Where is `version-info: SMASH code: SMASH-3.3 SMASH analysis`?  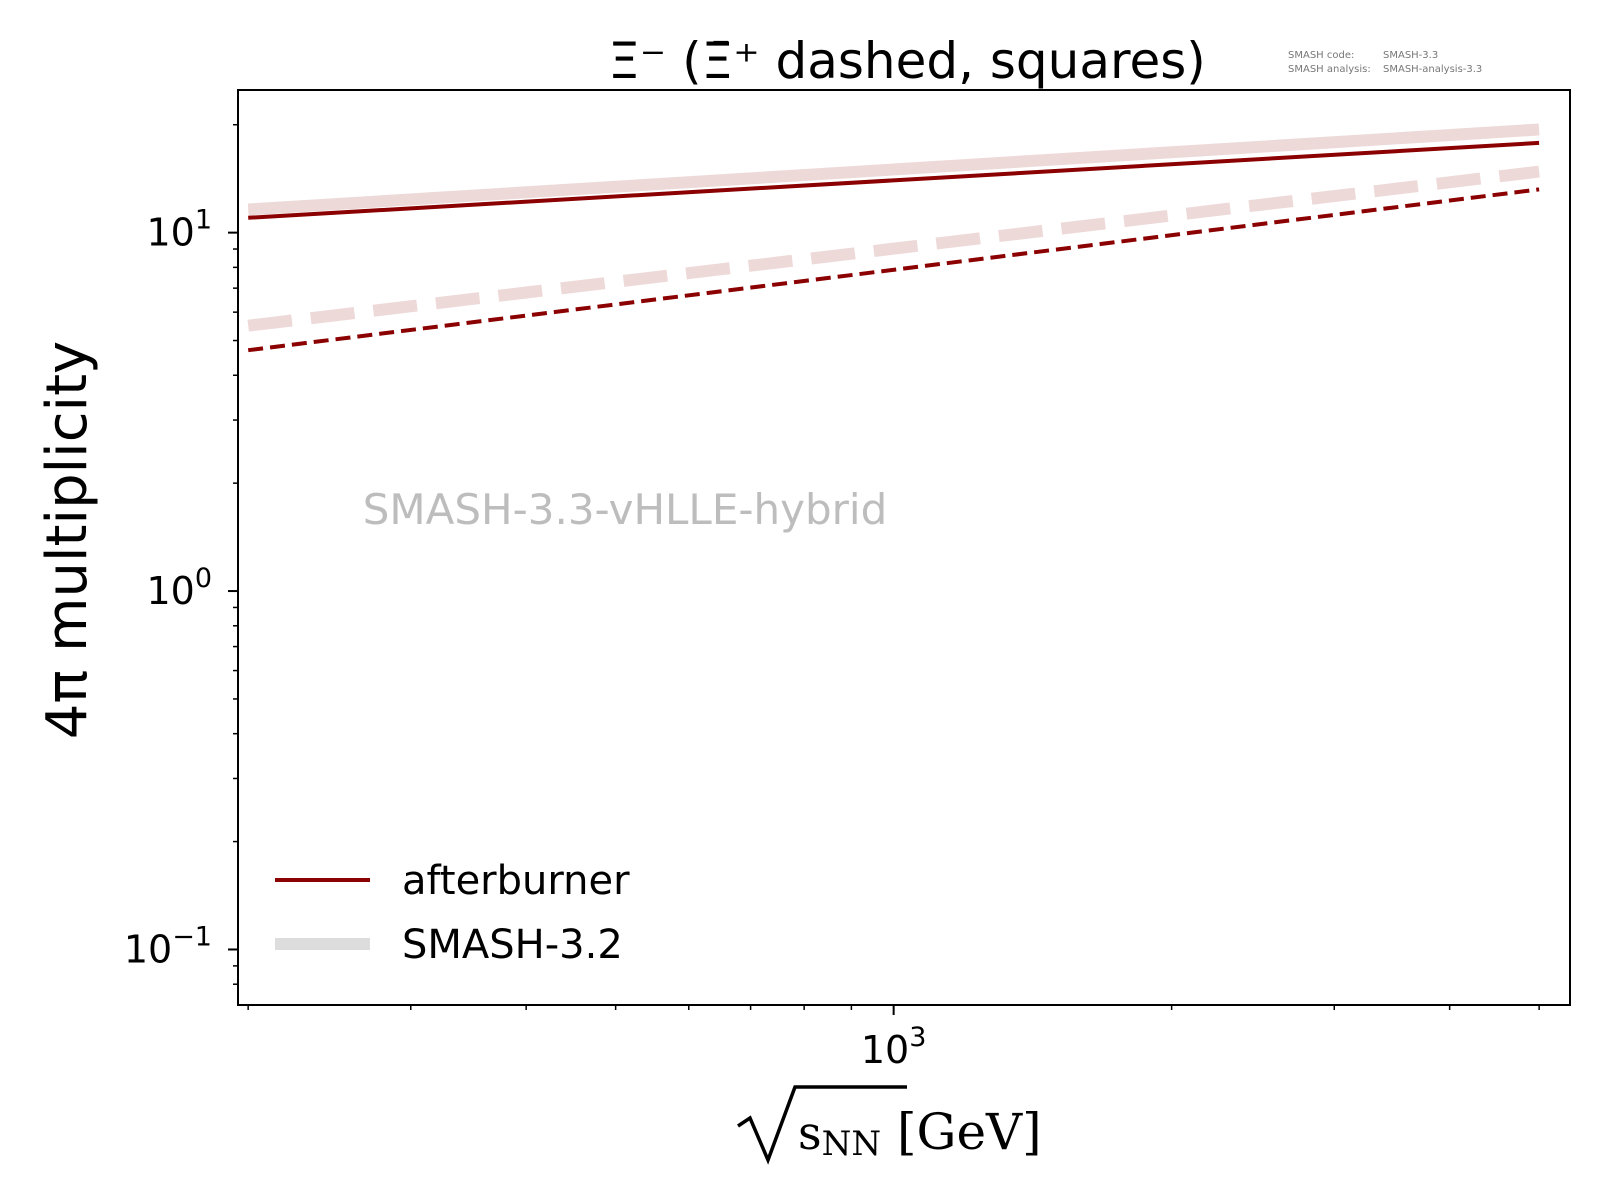 version-info: SMASH code: SMASH-3.3 SMASH analysis is located at coordinates (1385, 62).